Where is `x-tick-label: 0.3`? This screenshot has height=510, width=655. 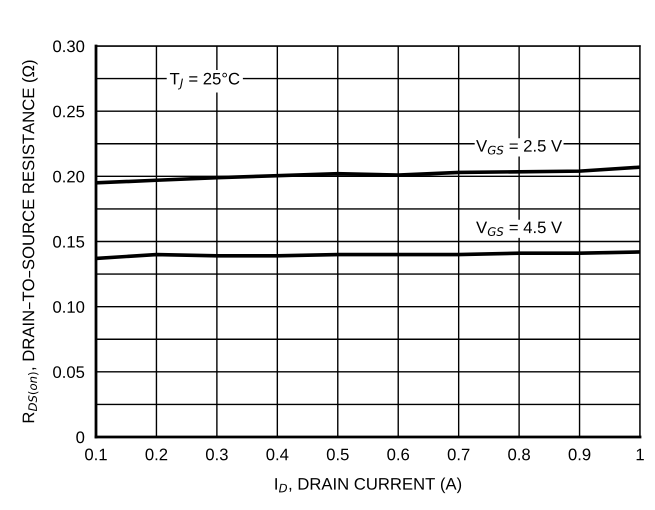 x-tick-label: 0.3 is located at coordinates (217, 454).